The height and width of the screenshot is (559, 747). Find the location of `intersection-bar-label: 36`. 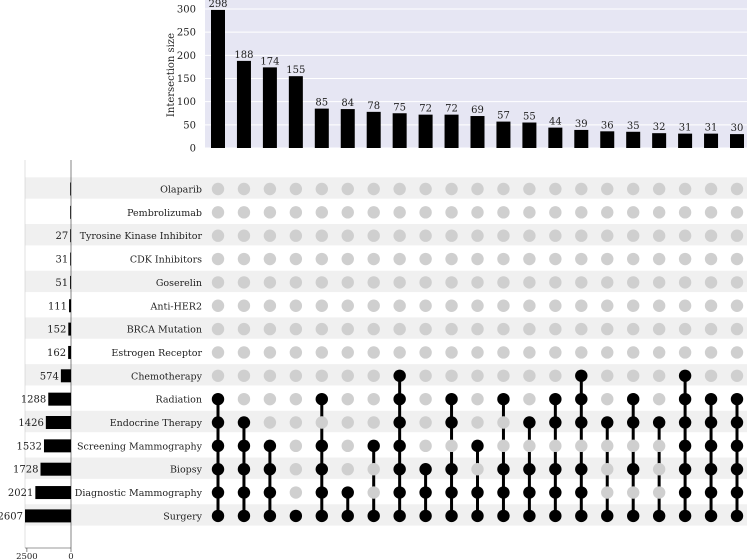

intersection-bar-label: 36 is located at coordinates (607, 125).